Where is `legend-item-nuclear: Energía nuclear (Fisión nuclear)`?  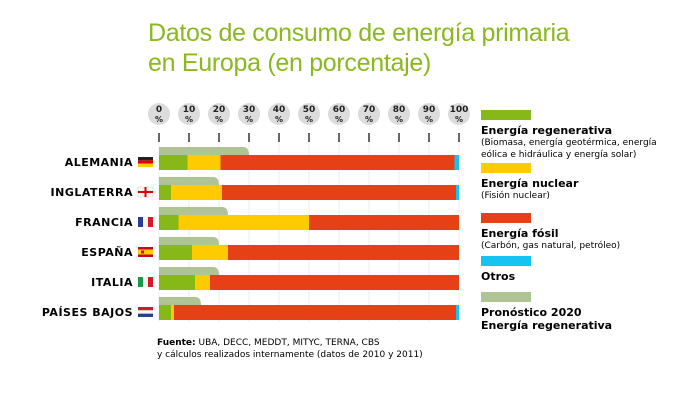
legend-item-nuclear: Energía nuclear (Fisión nuclear) is located at coordinates (590, 188).